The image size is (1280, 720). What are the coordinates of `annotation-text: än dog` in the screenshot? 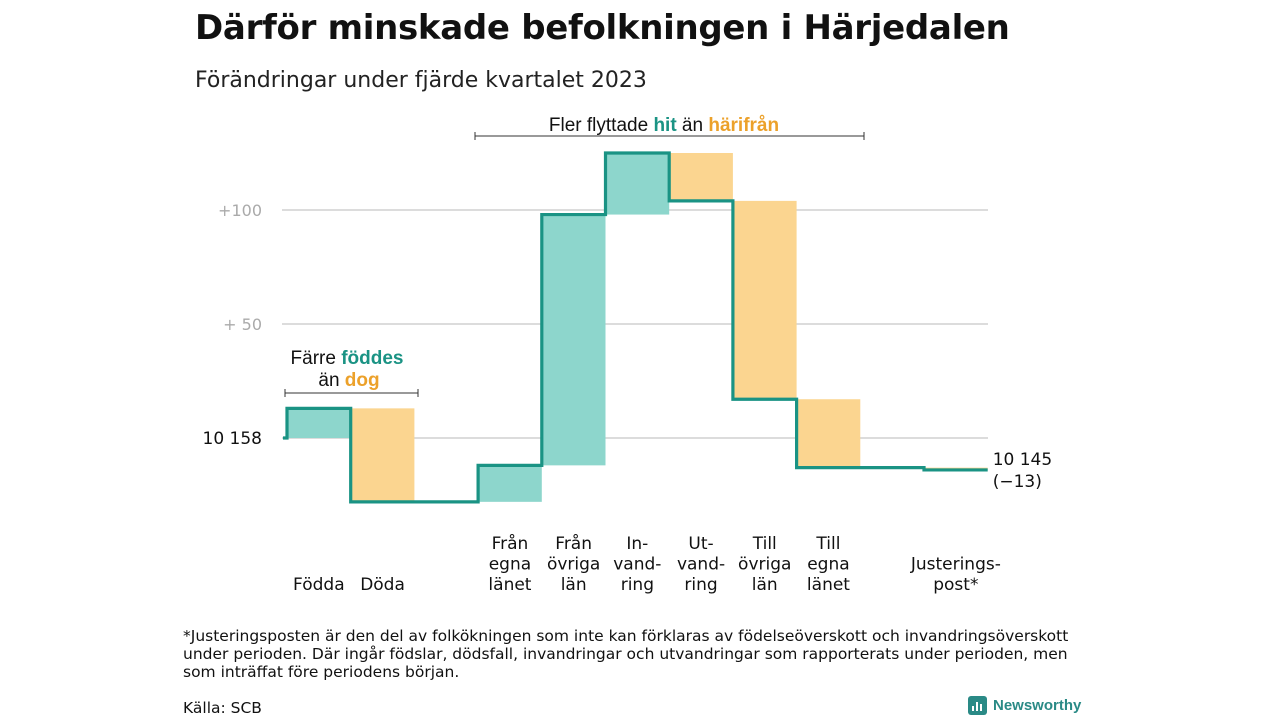 It's located at (348, 380).